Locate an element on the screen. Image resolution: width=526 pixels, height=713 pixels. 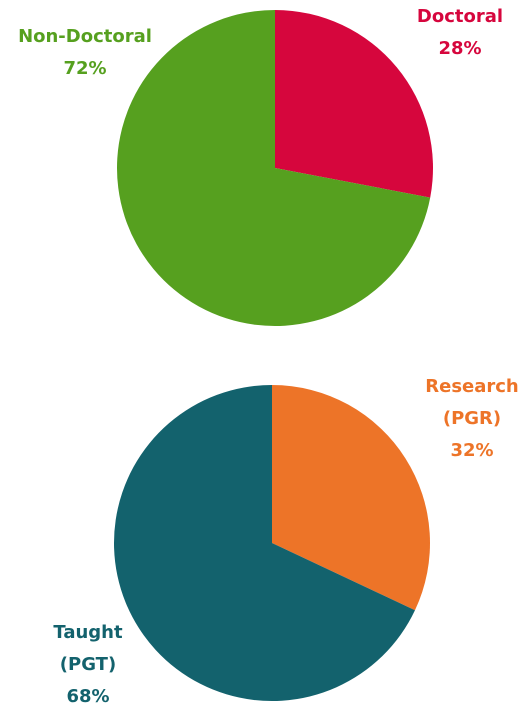
slice-label: Taught (PGT) 68% is located at coordinates (88, 665).